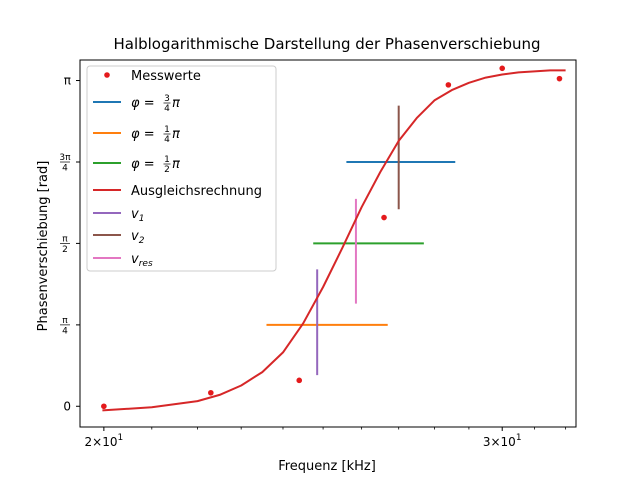 The image size is (640, 480). What do you see at coordinates (166, 76) in the screenshot?
I see `legend-label: Messwerte` at bounding box center [166, 76].